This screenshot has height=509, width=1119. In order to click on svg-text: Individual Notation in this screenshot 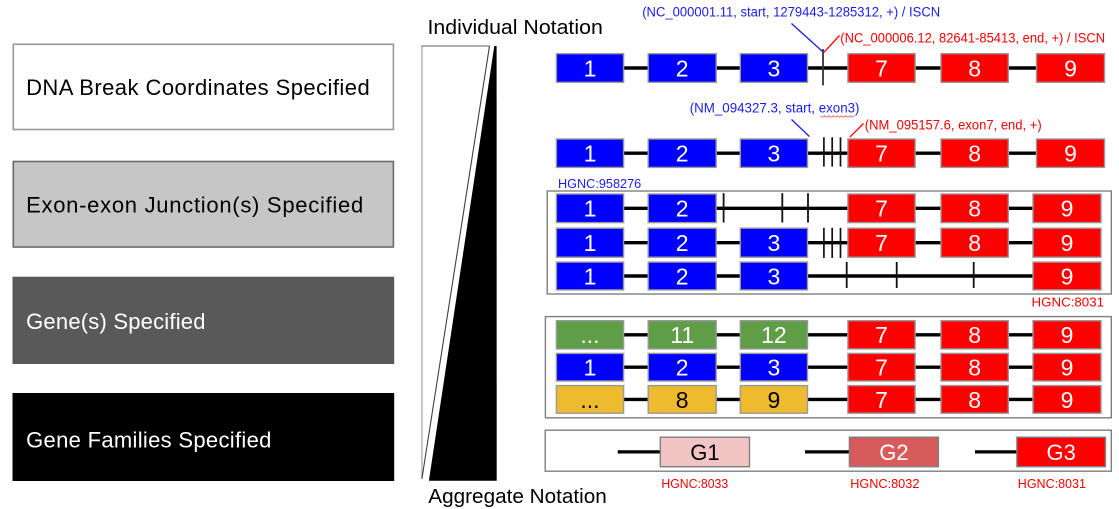, I will do `click(515, 28)`.